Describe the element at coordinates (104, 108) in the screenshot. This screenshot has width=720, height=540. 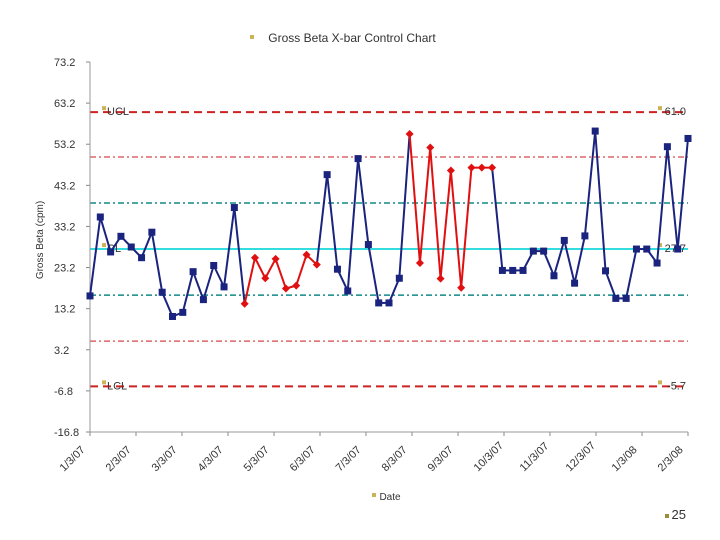
I see `ucl-label-marker` at that location.